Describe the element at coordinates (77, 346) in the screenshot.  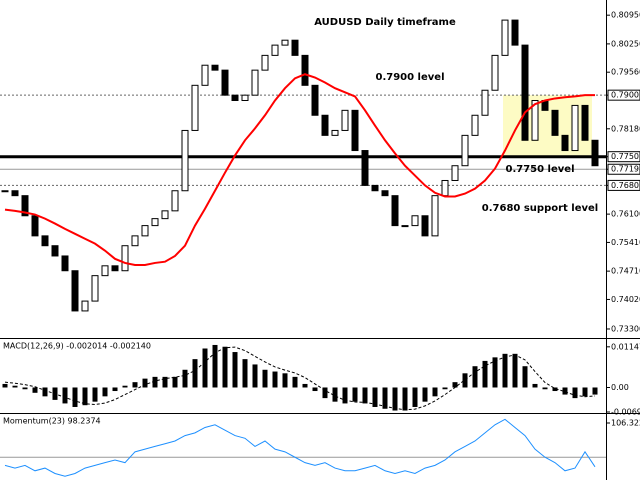
I see `panel-title: MACD(12,26,9) -0.002014 -0.002140` at that location.